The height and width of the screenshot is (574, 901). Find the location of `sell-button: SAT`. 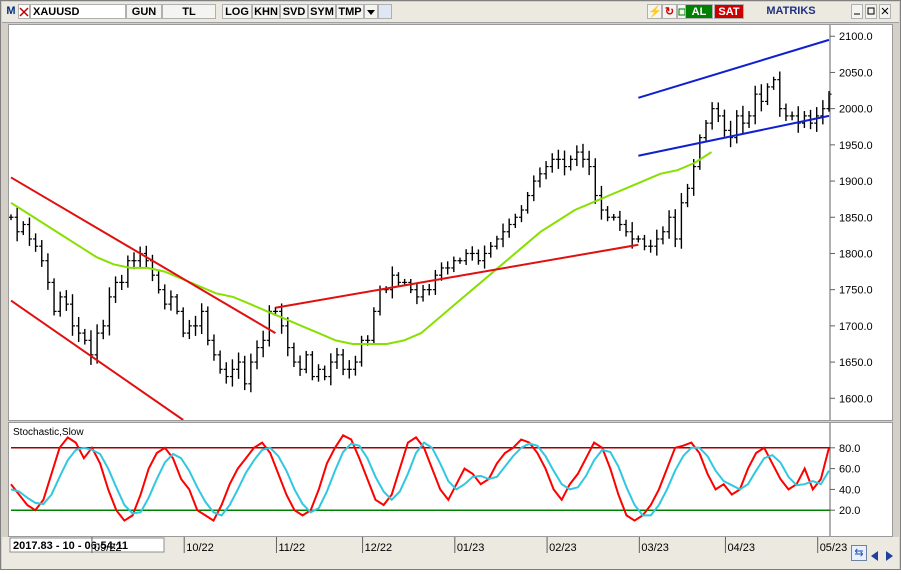

sell-button: SAT is located at coordinates (729, 11).